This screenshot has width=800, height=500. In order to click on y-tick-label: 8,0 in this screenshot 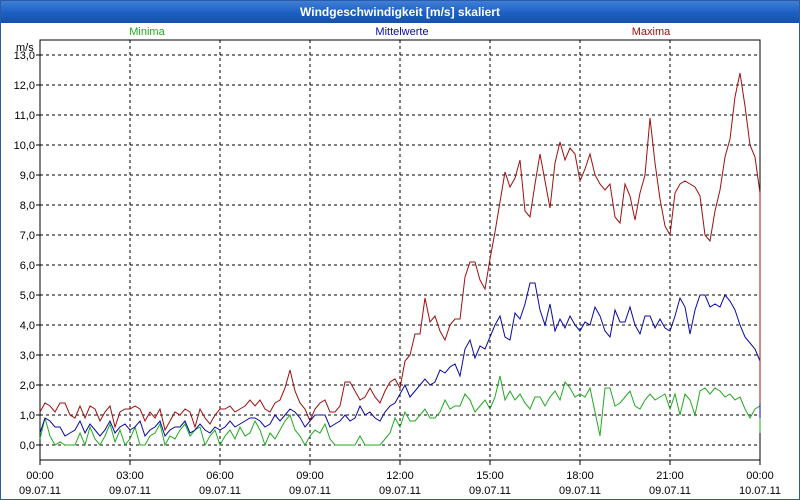, I will do `click(27, 206)`.